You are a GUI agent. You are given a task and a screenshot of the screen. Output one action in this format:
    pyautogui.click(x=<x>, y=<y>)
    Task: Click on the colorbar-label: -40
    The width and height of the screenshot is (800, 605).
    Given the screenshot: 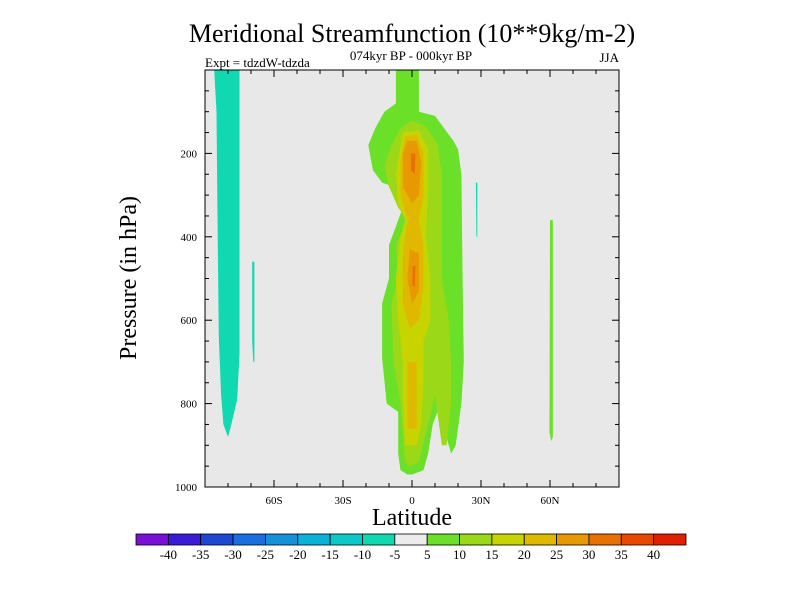 What is the action you would take?
    pyautogui.click(x=168, y=554)
    